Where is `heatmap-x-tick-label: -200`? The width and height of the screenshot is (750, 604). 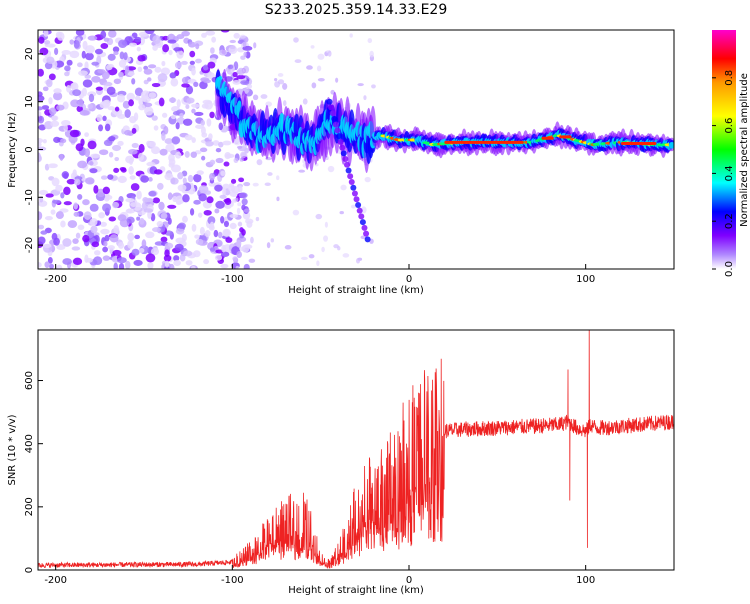 heatmap-x-tick-label: -200 is located at coordinates (55, 279).